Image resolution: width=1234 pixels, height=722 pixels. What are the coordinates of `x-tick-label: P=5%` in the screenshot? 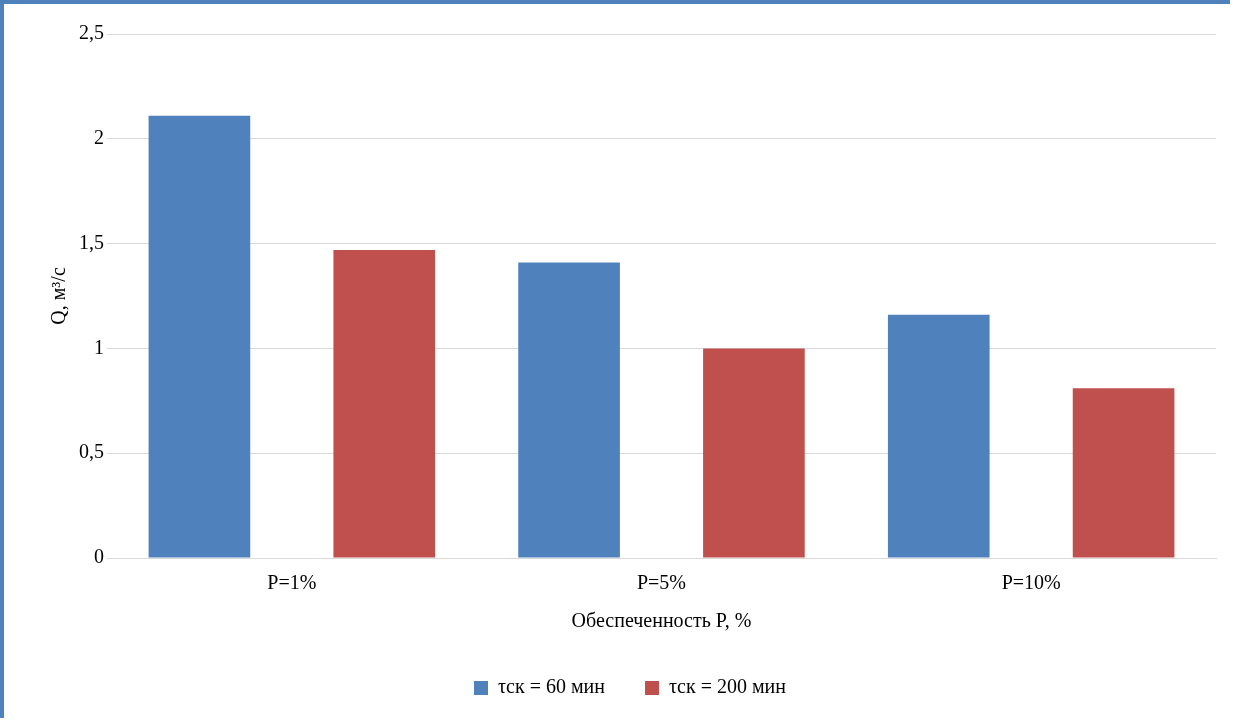 It's located at (661, 582).